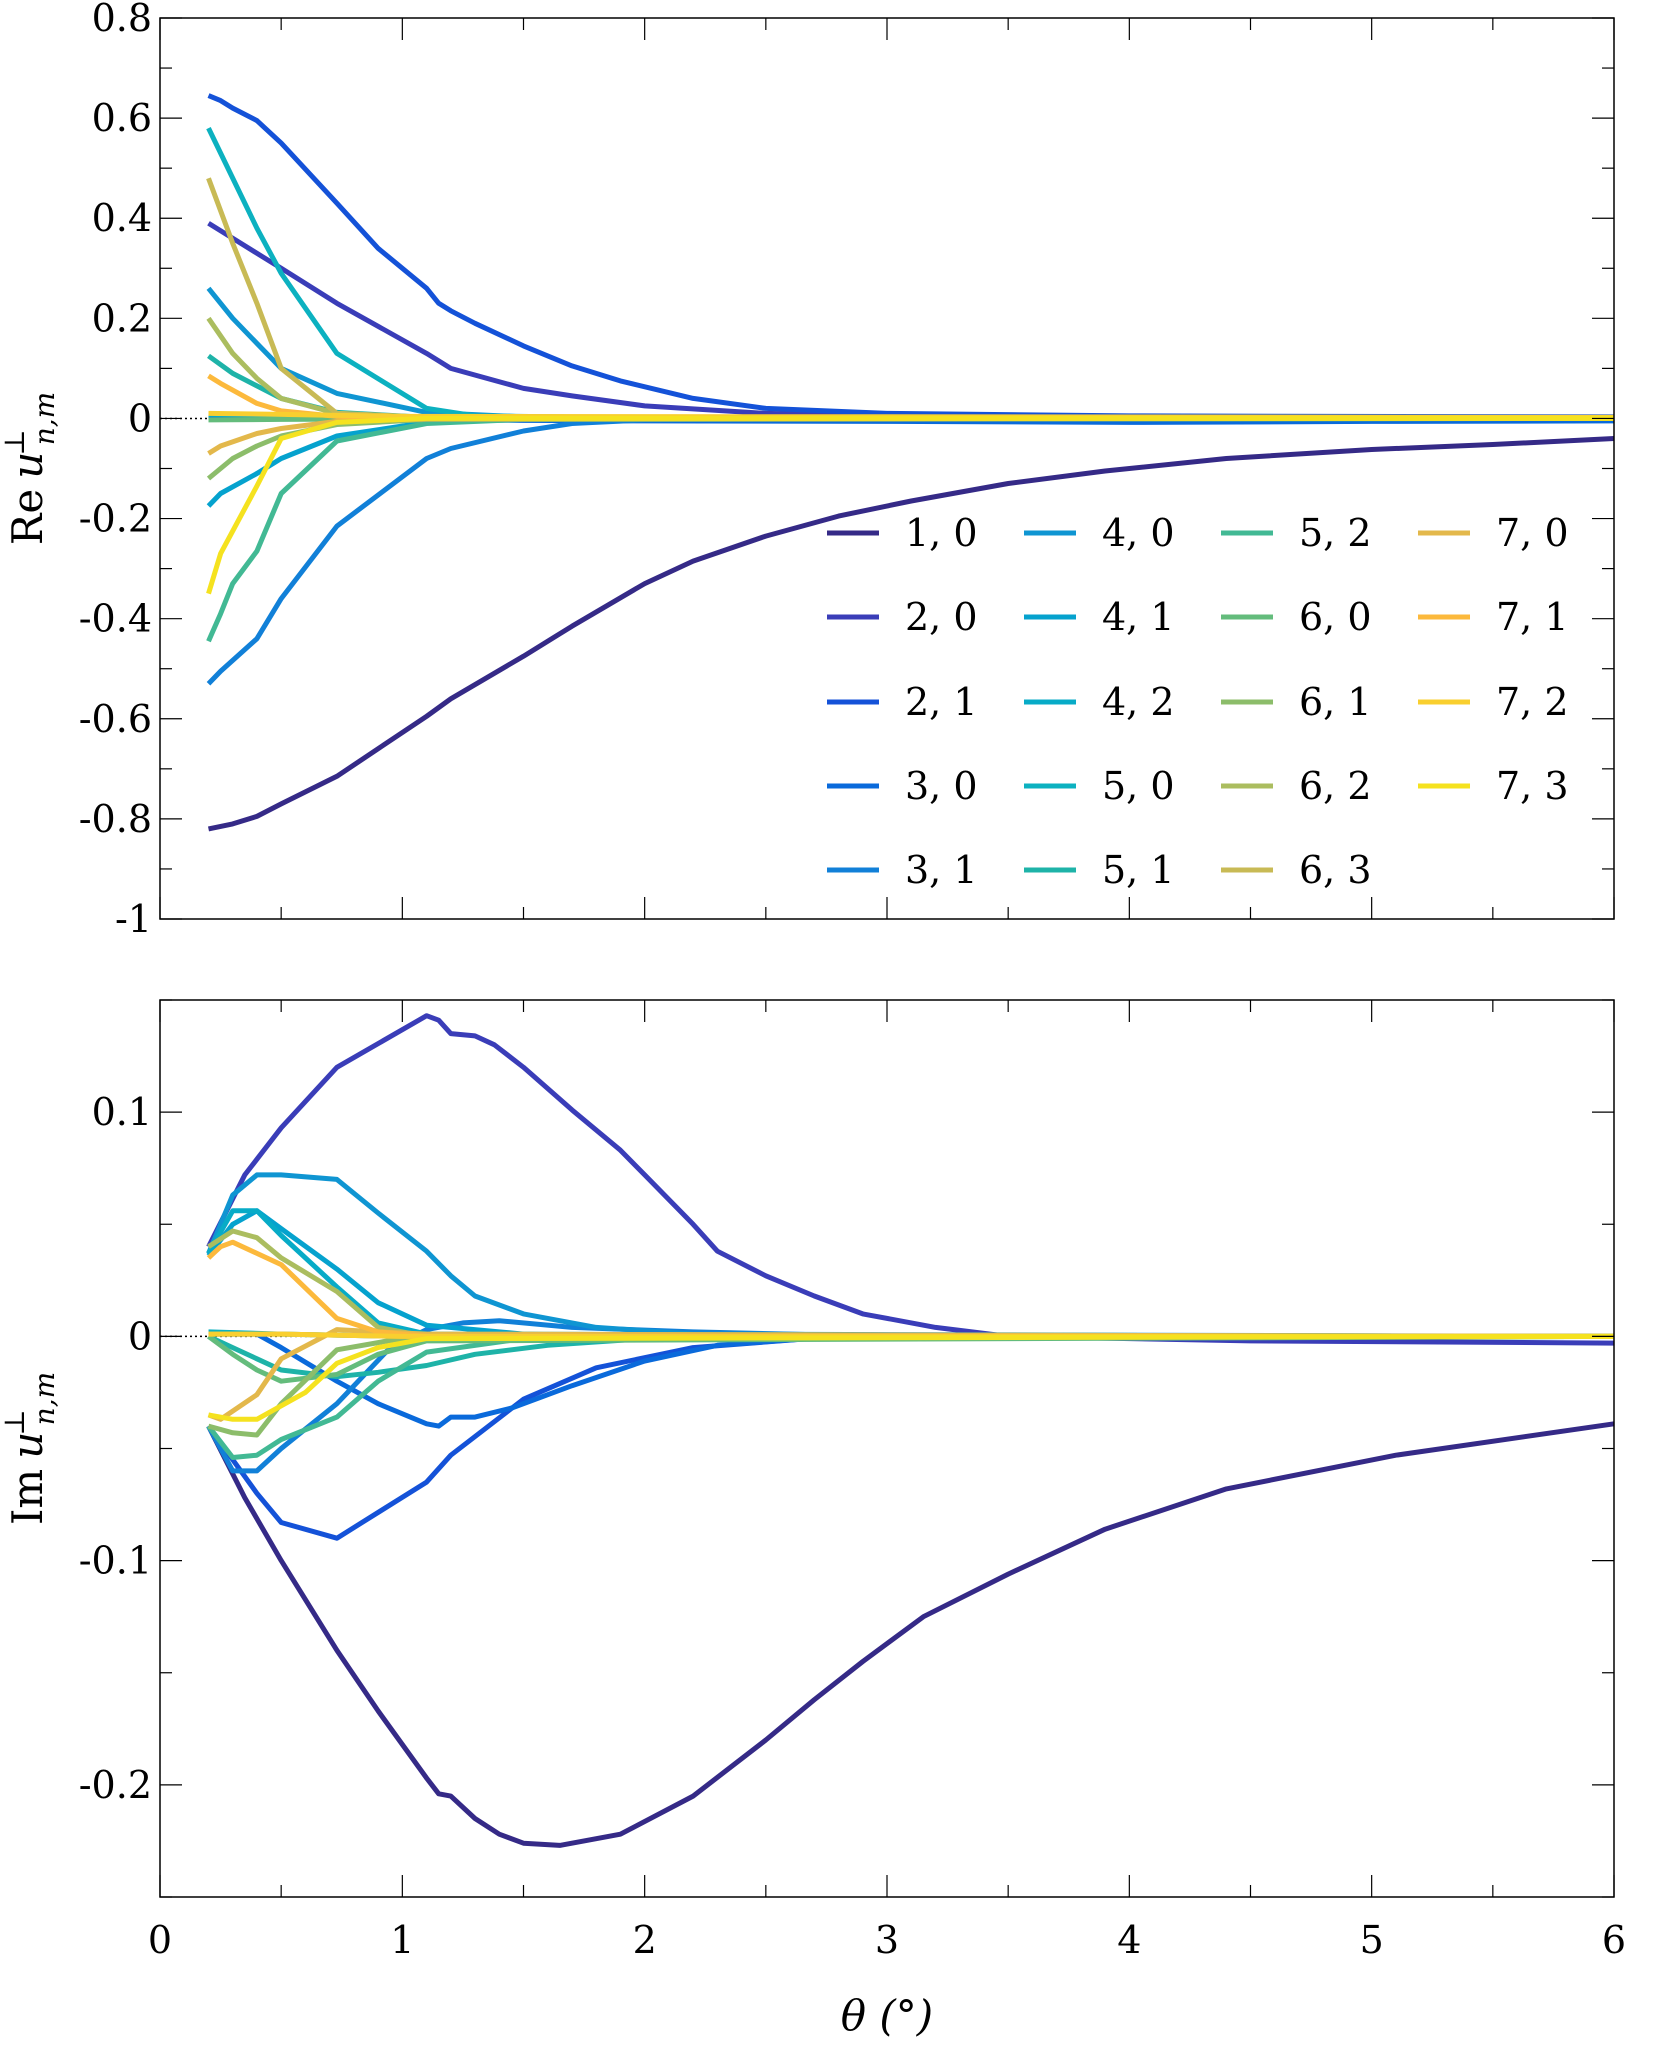 The height and width of the screenshot is (2062, 1660). I want to click on y-tick-label: 0.1, so click(122, 1112).